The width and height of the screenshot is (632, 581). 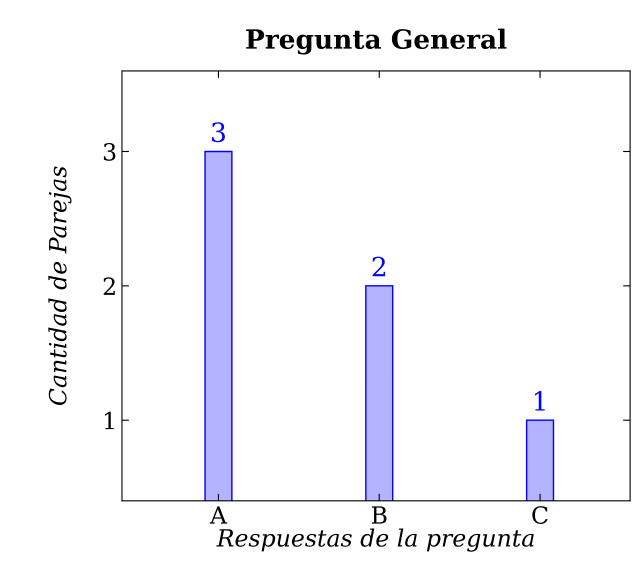 I want to click on x-tick-label: A, so click(x=219, y=515).